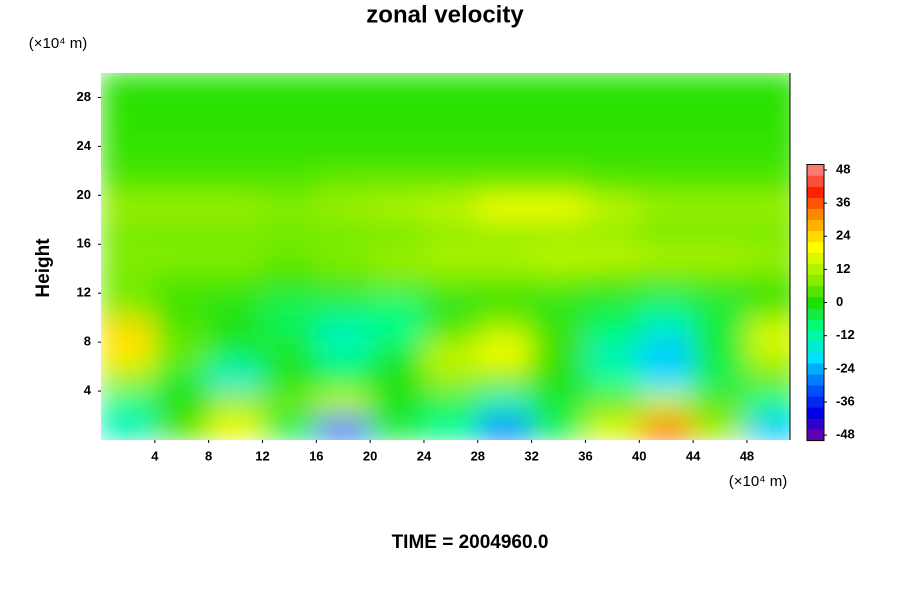 The image size is (900, 600). Describe the element at coordinates (87, 341) in the screenshot. I see `y-tick-label: 8` at that location.